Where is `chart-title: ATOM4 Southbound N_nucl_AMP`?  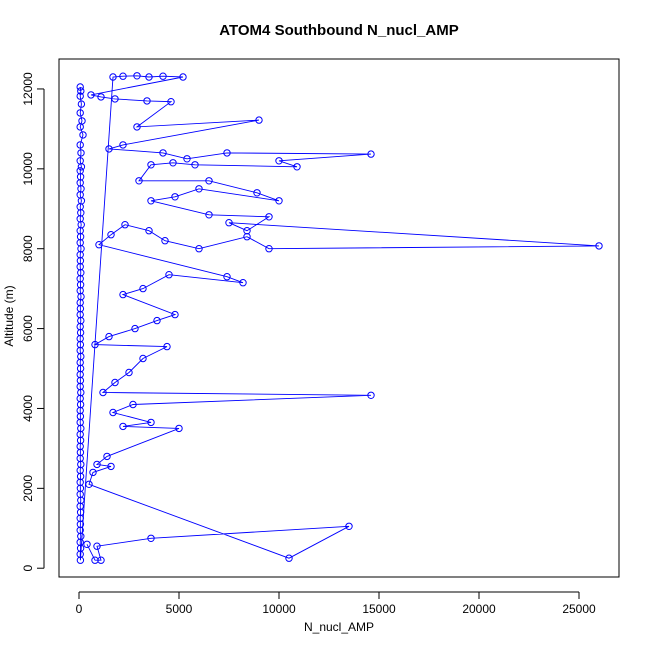 chart-title: ATOM4 Southbound N_nucl_AMP is located at coordinates (338, 30).